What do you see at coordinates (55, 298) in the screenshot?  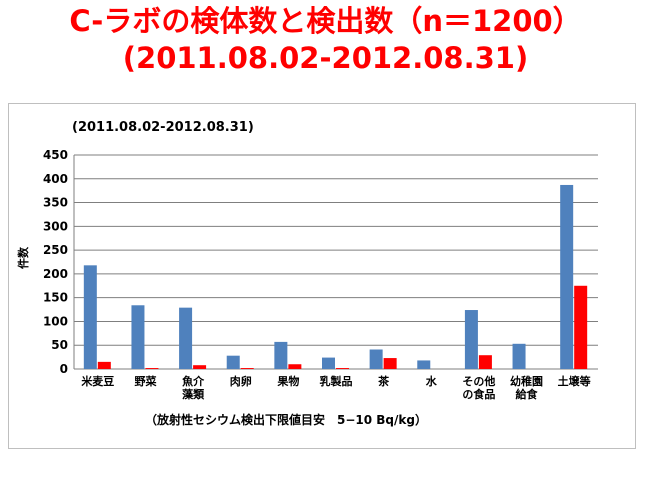 I see `y-tick-label: 150` at bounding box center [55, 298].